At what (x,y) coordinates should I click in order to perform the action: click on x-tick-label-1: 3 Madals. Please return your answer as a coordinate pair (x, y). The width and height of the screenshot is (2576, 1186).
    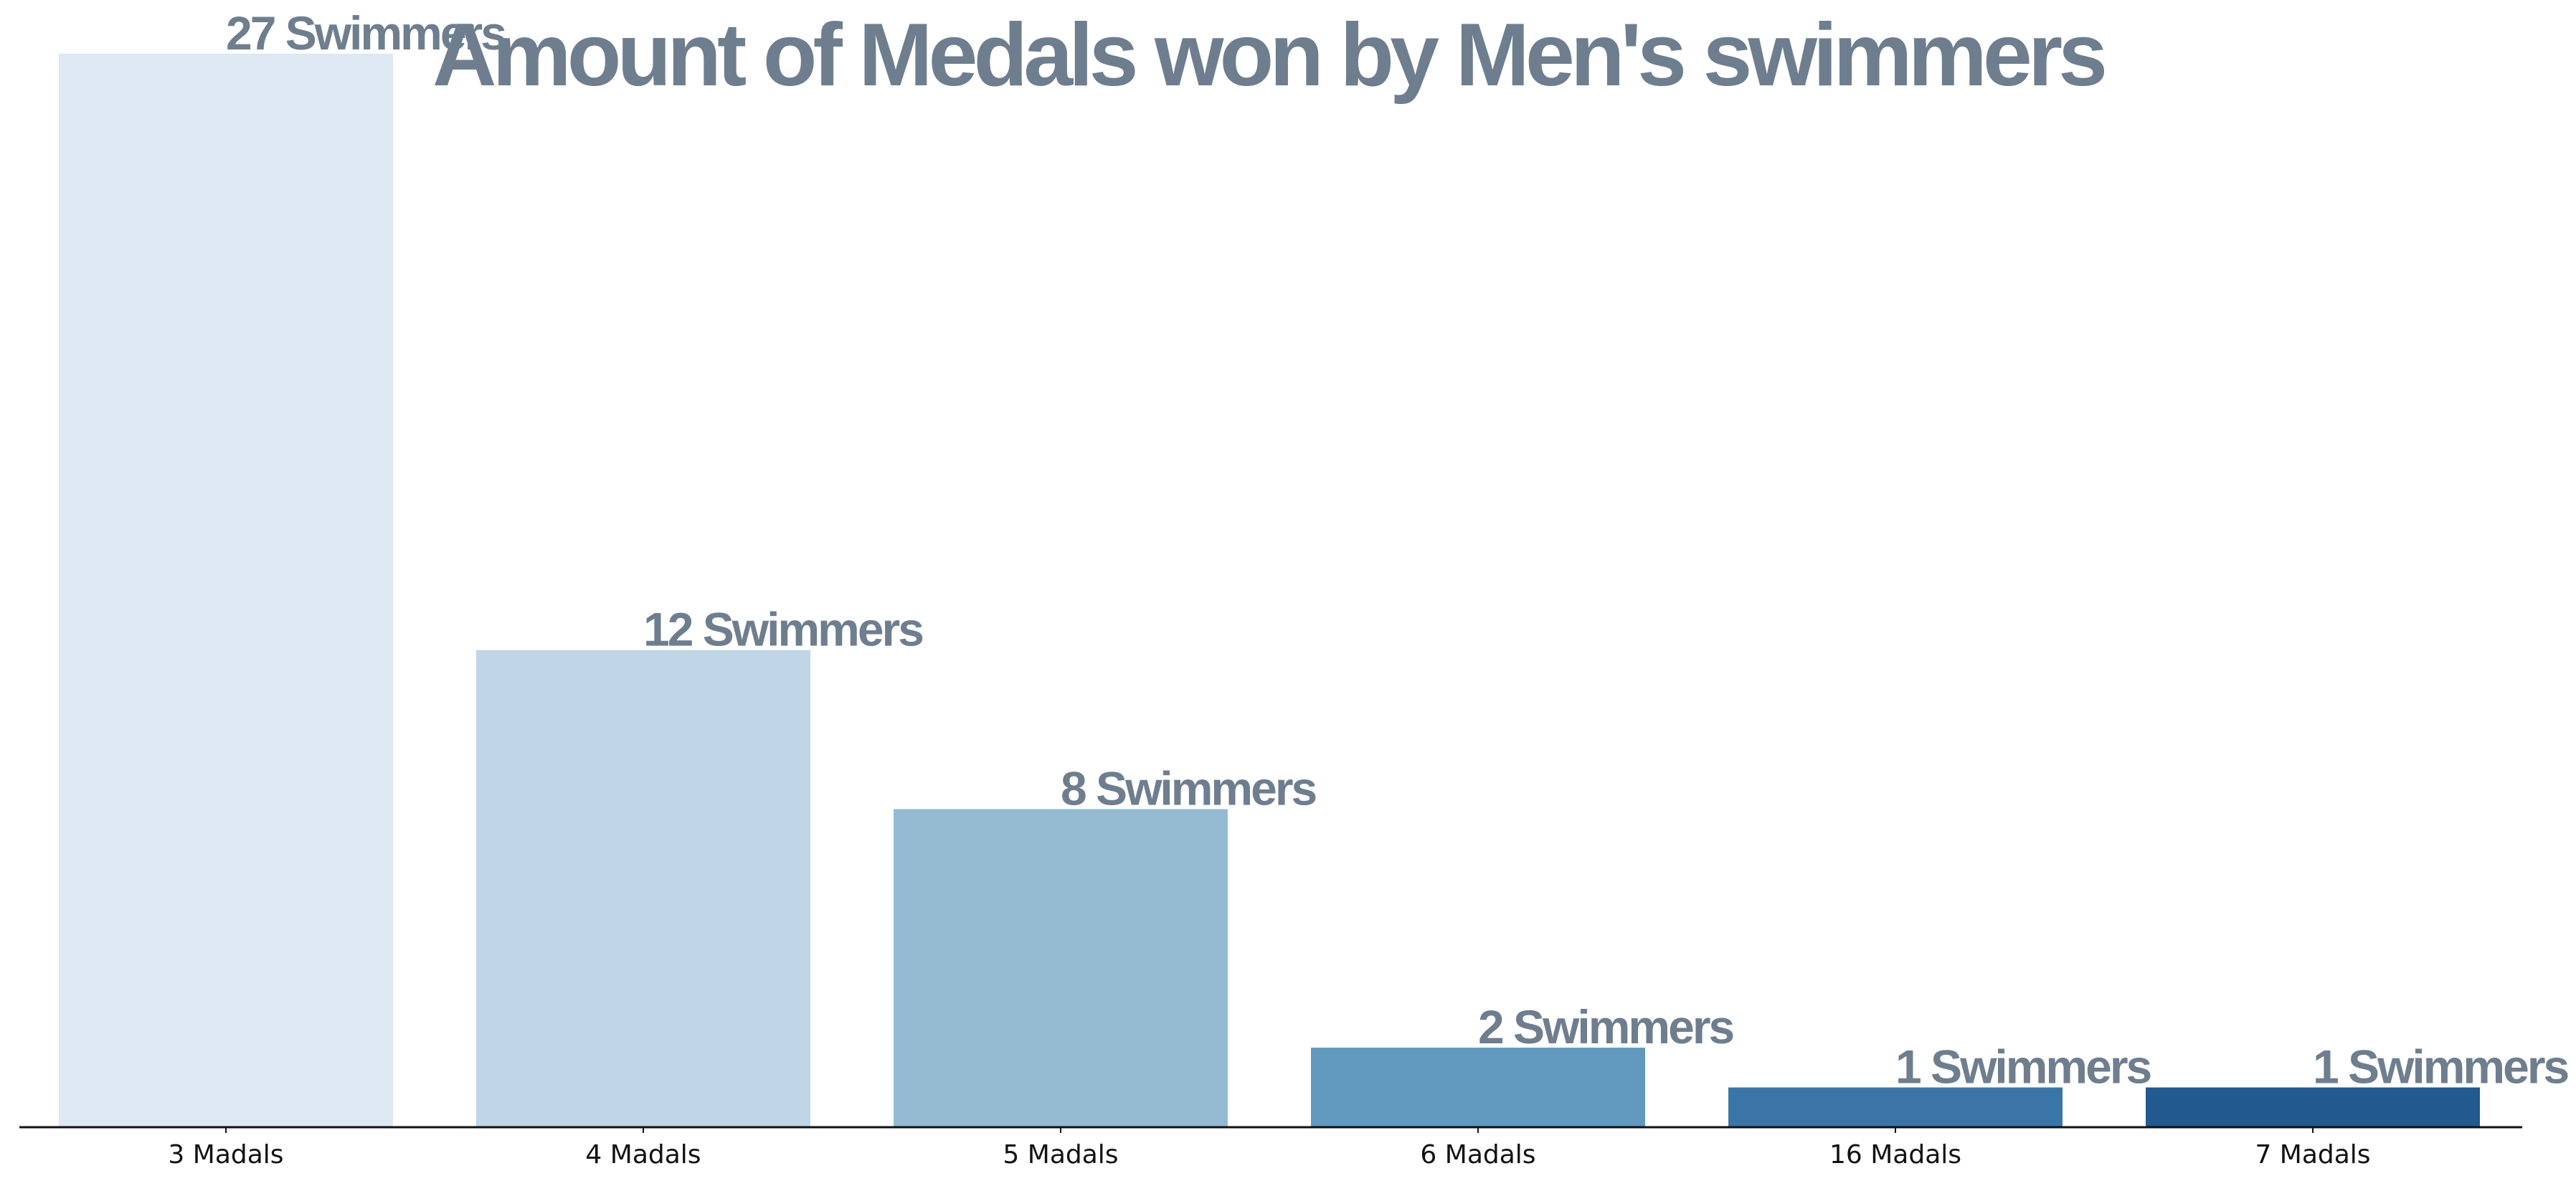
    Looking at the image, I should click on (225, 1155).